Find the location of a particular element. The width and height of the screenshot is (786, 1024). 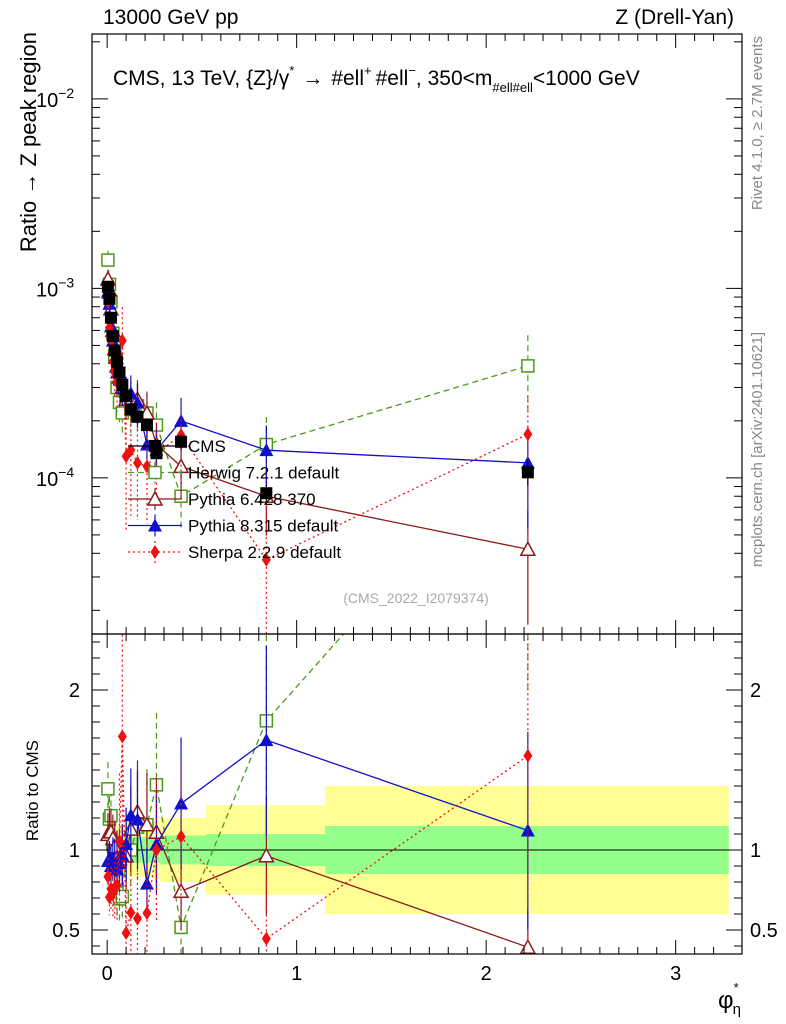

legend-marker-sherpa is located at coordinates (155, 552).